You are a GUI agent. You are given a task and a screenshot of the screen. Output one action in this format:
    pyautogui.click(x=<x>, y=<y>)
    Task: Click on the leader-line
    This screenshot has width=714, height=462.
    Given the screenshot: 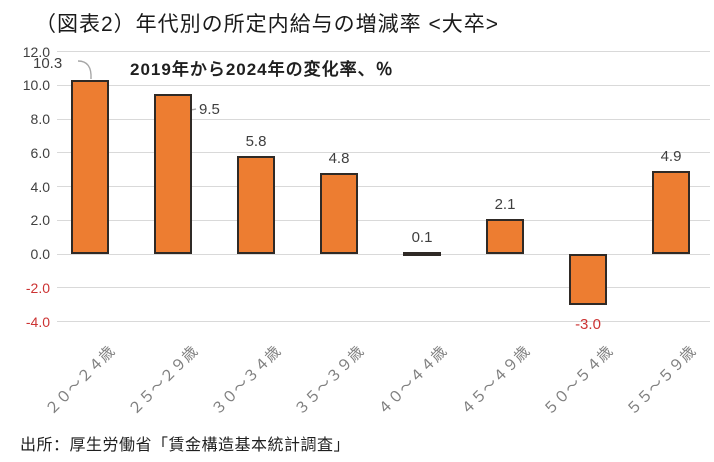 What is the action you would take?
    pyautogui.click(x=84, y=70)
    